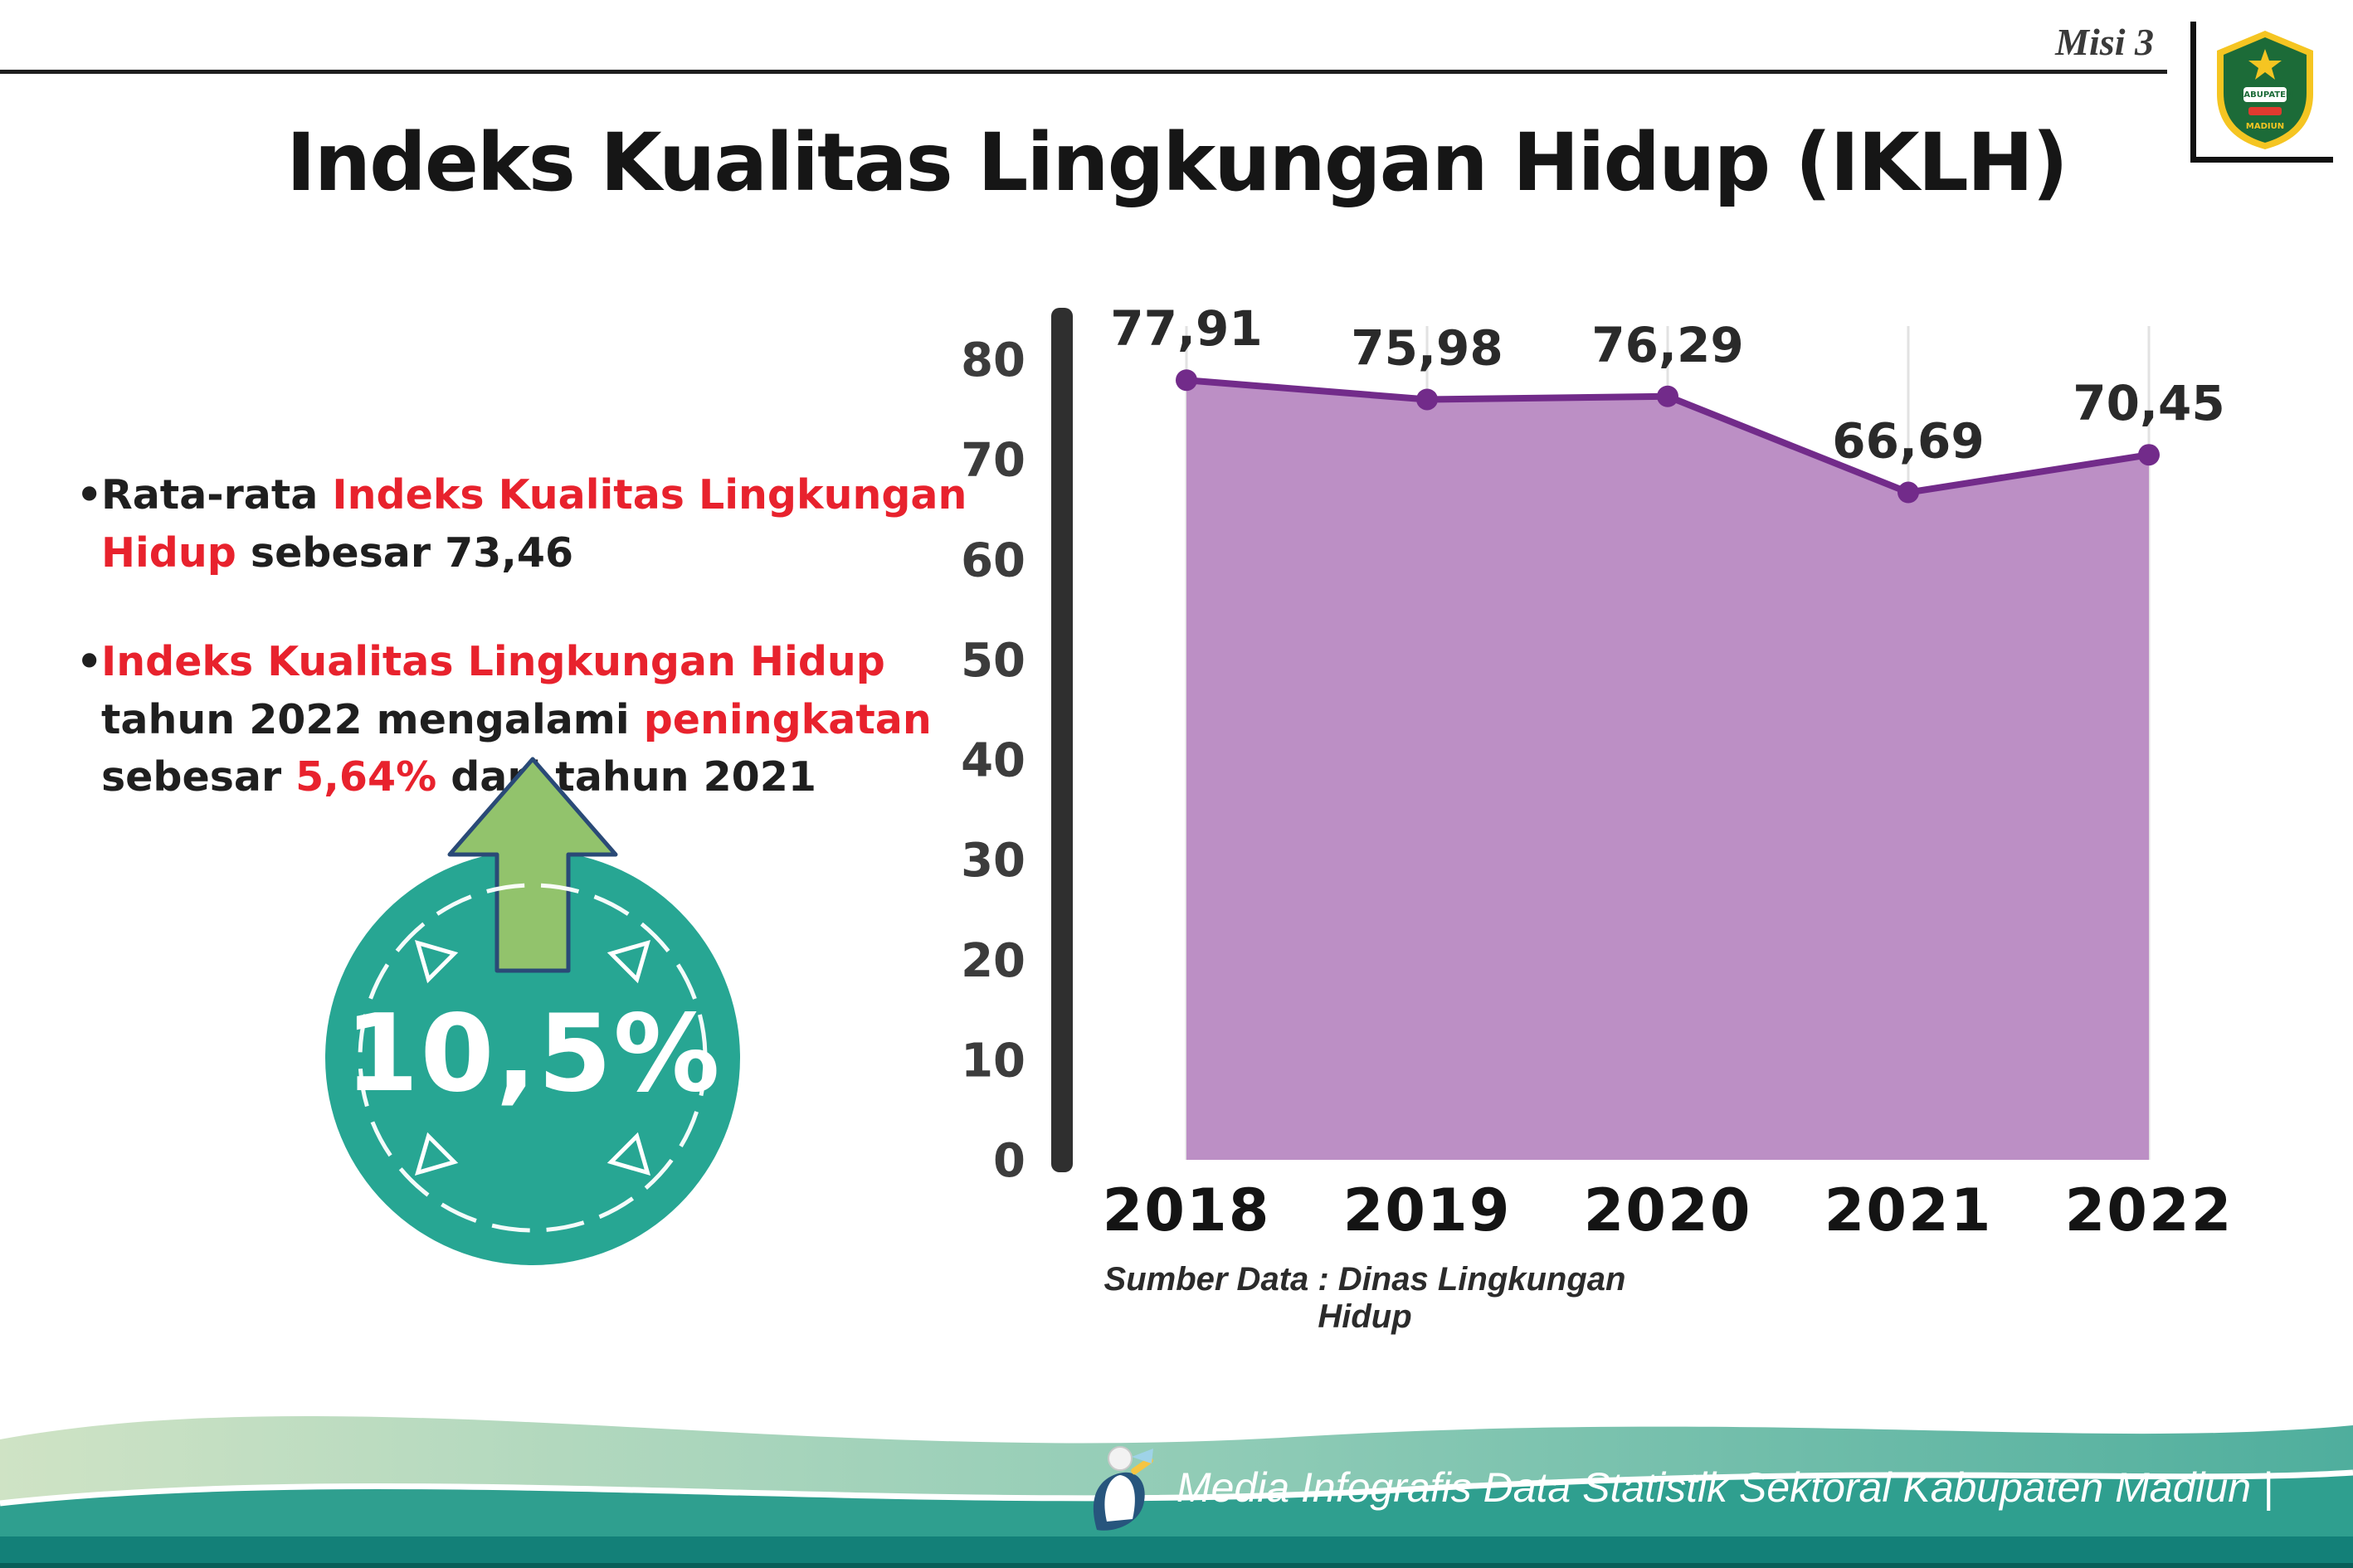  I want to click on increase-badge, so click(532, 1011).